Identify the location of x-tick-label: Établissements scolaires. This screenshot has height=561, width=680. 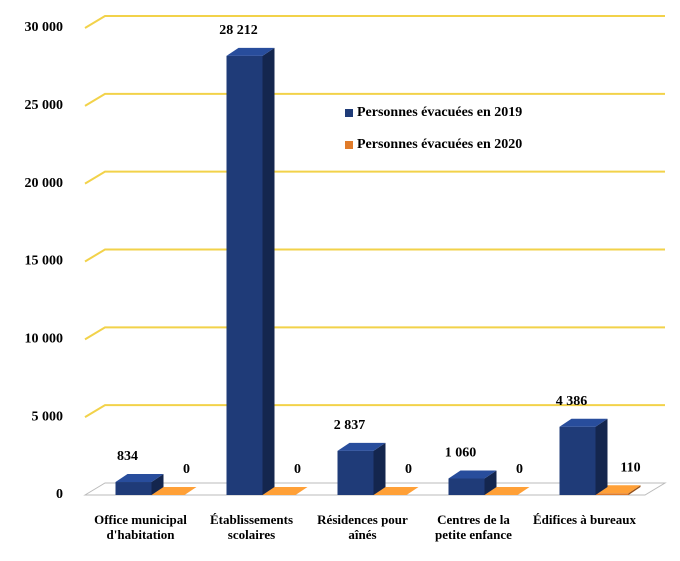
(251, 527).